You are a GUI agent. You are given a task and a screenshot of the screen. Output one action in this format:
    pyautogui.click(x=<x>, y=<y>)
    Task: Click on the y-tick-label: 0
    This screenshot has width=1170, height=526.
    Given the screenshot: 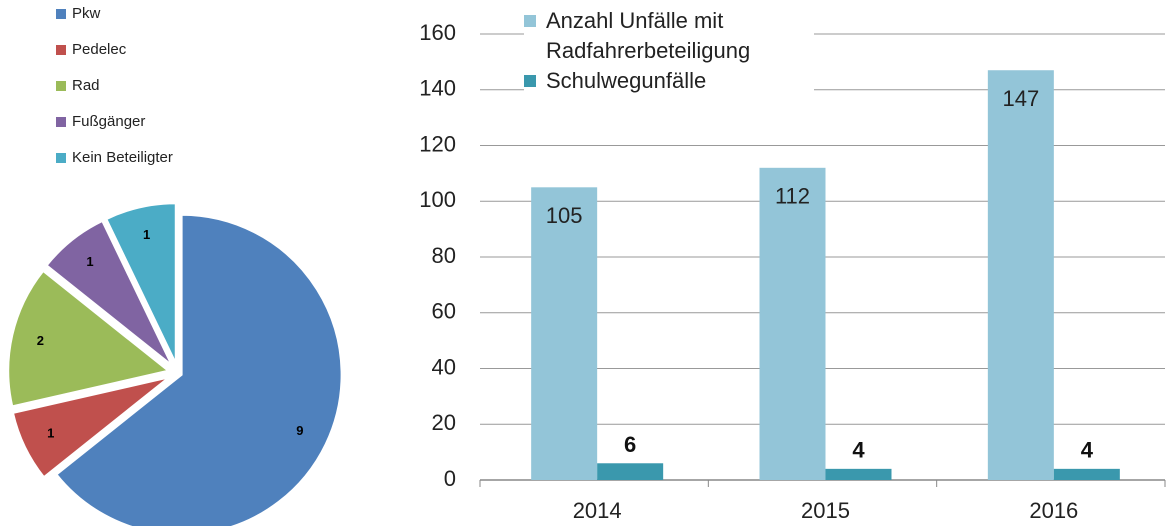 What is the action you would take?
    pyautogui.click(x=450, y=478)
    